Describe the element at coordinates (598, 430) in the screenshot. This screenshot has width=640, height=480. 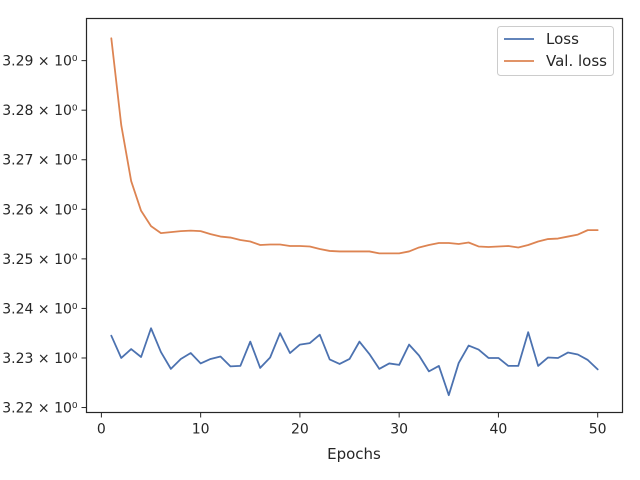
I see `x-tick-label: 50` at that location.